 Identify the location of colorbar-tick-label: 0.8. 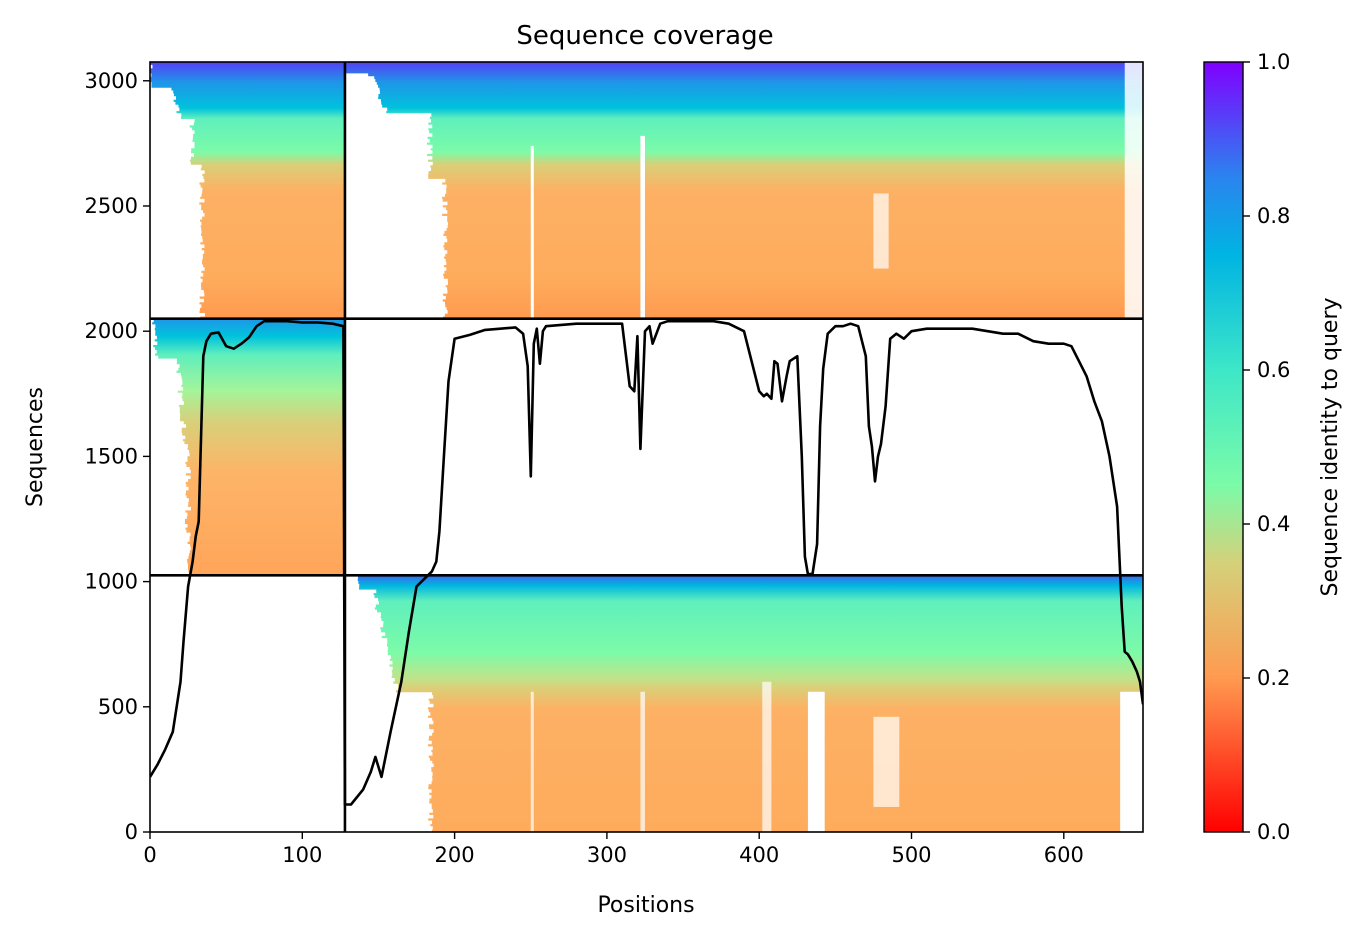
(1273, 216).